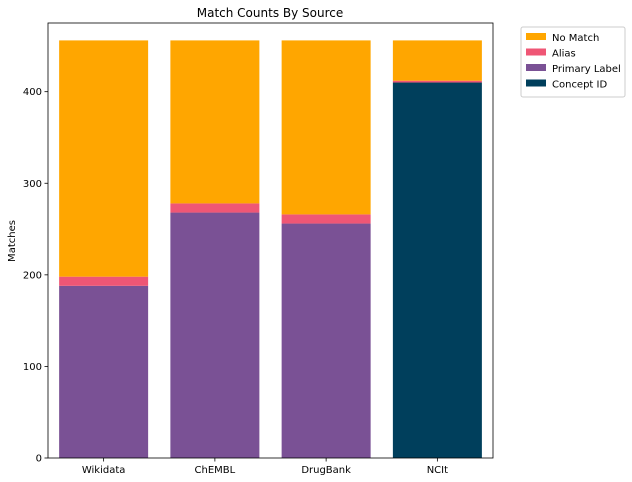 Image resolution: width=632 pixels, height=482 pixels. I want to click on legend-swatch-primary-label, so click(536, 67).